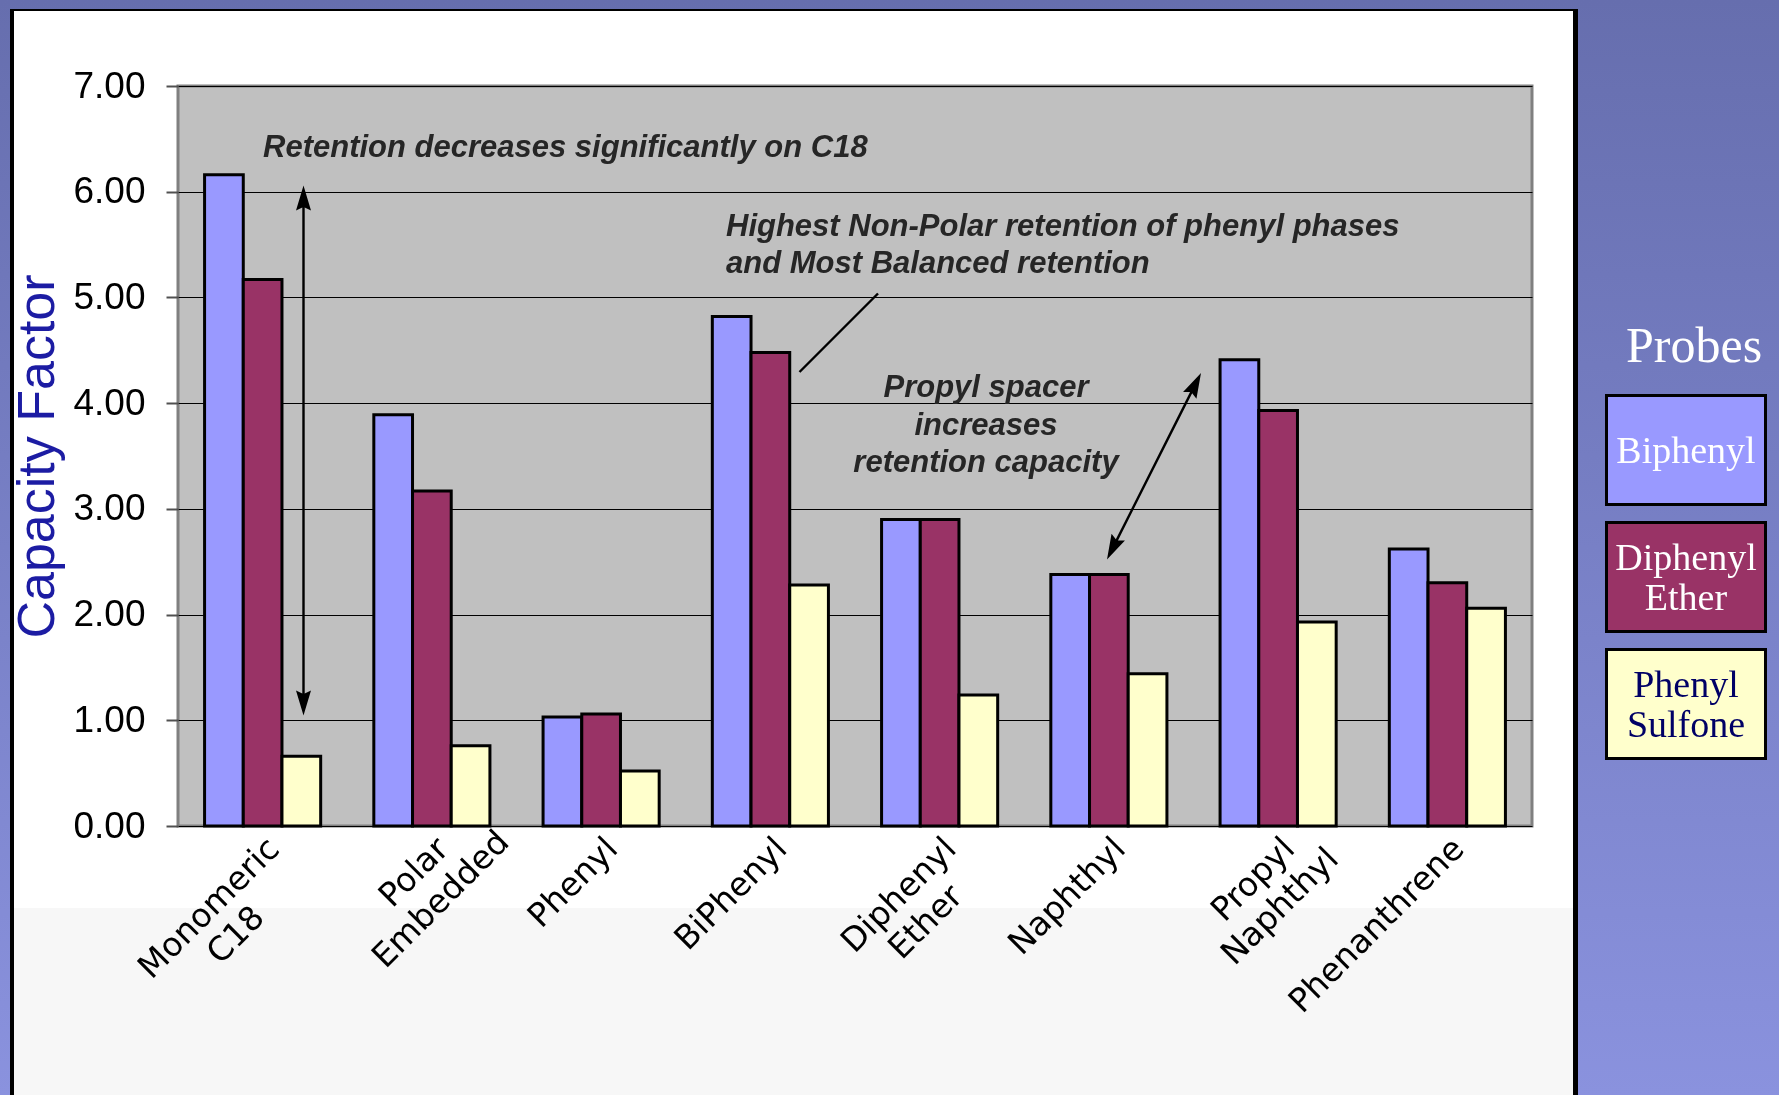 This screenshot has width=1779, height=1095. What do you see at coordinates (1686, 704) in the screenshot?
I see `text: Phenyl Sulfone` at bounding box center [1686, 704].